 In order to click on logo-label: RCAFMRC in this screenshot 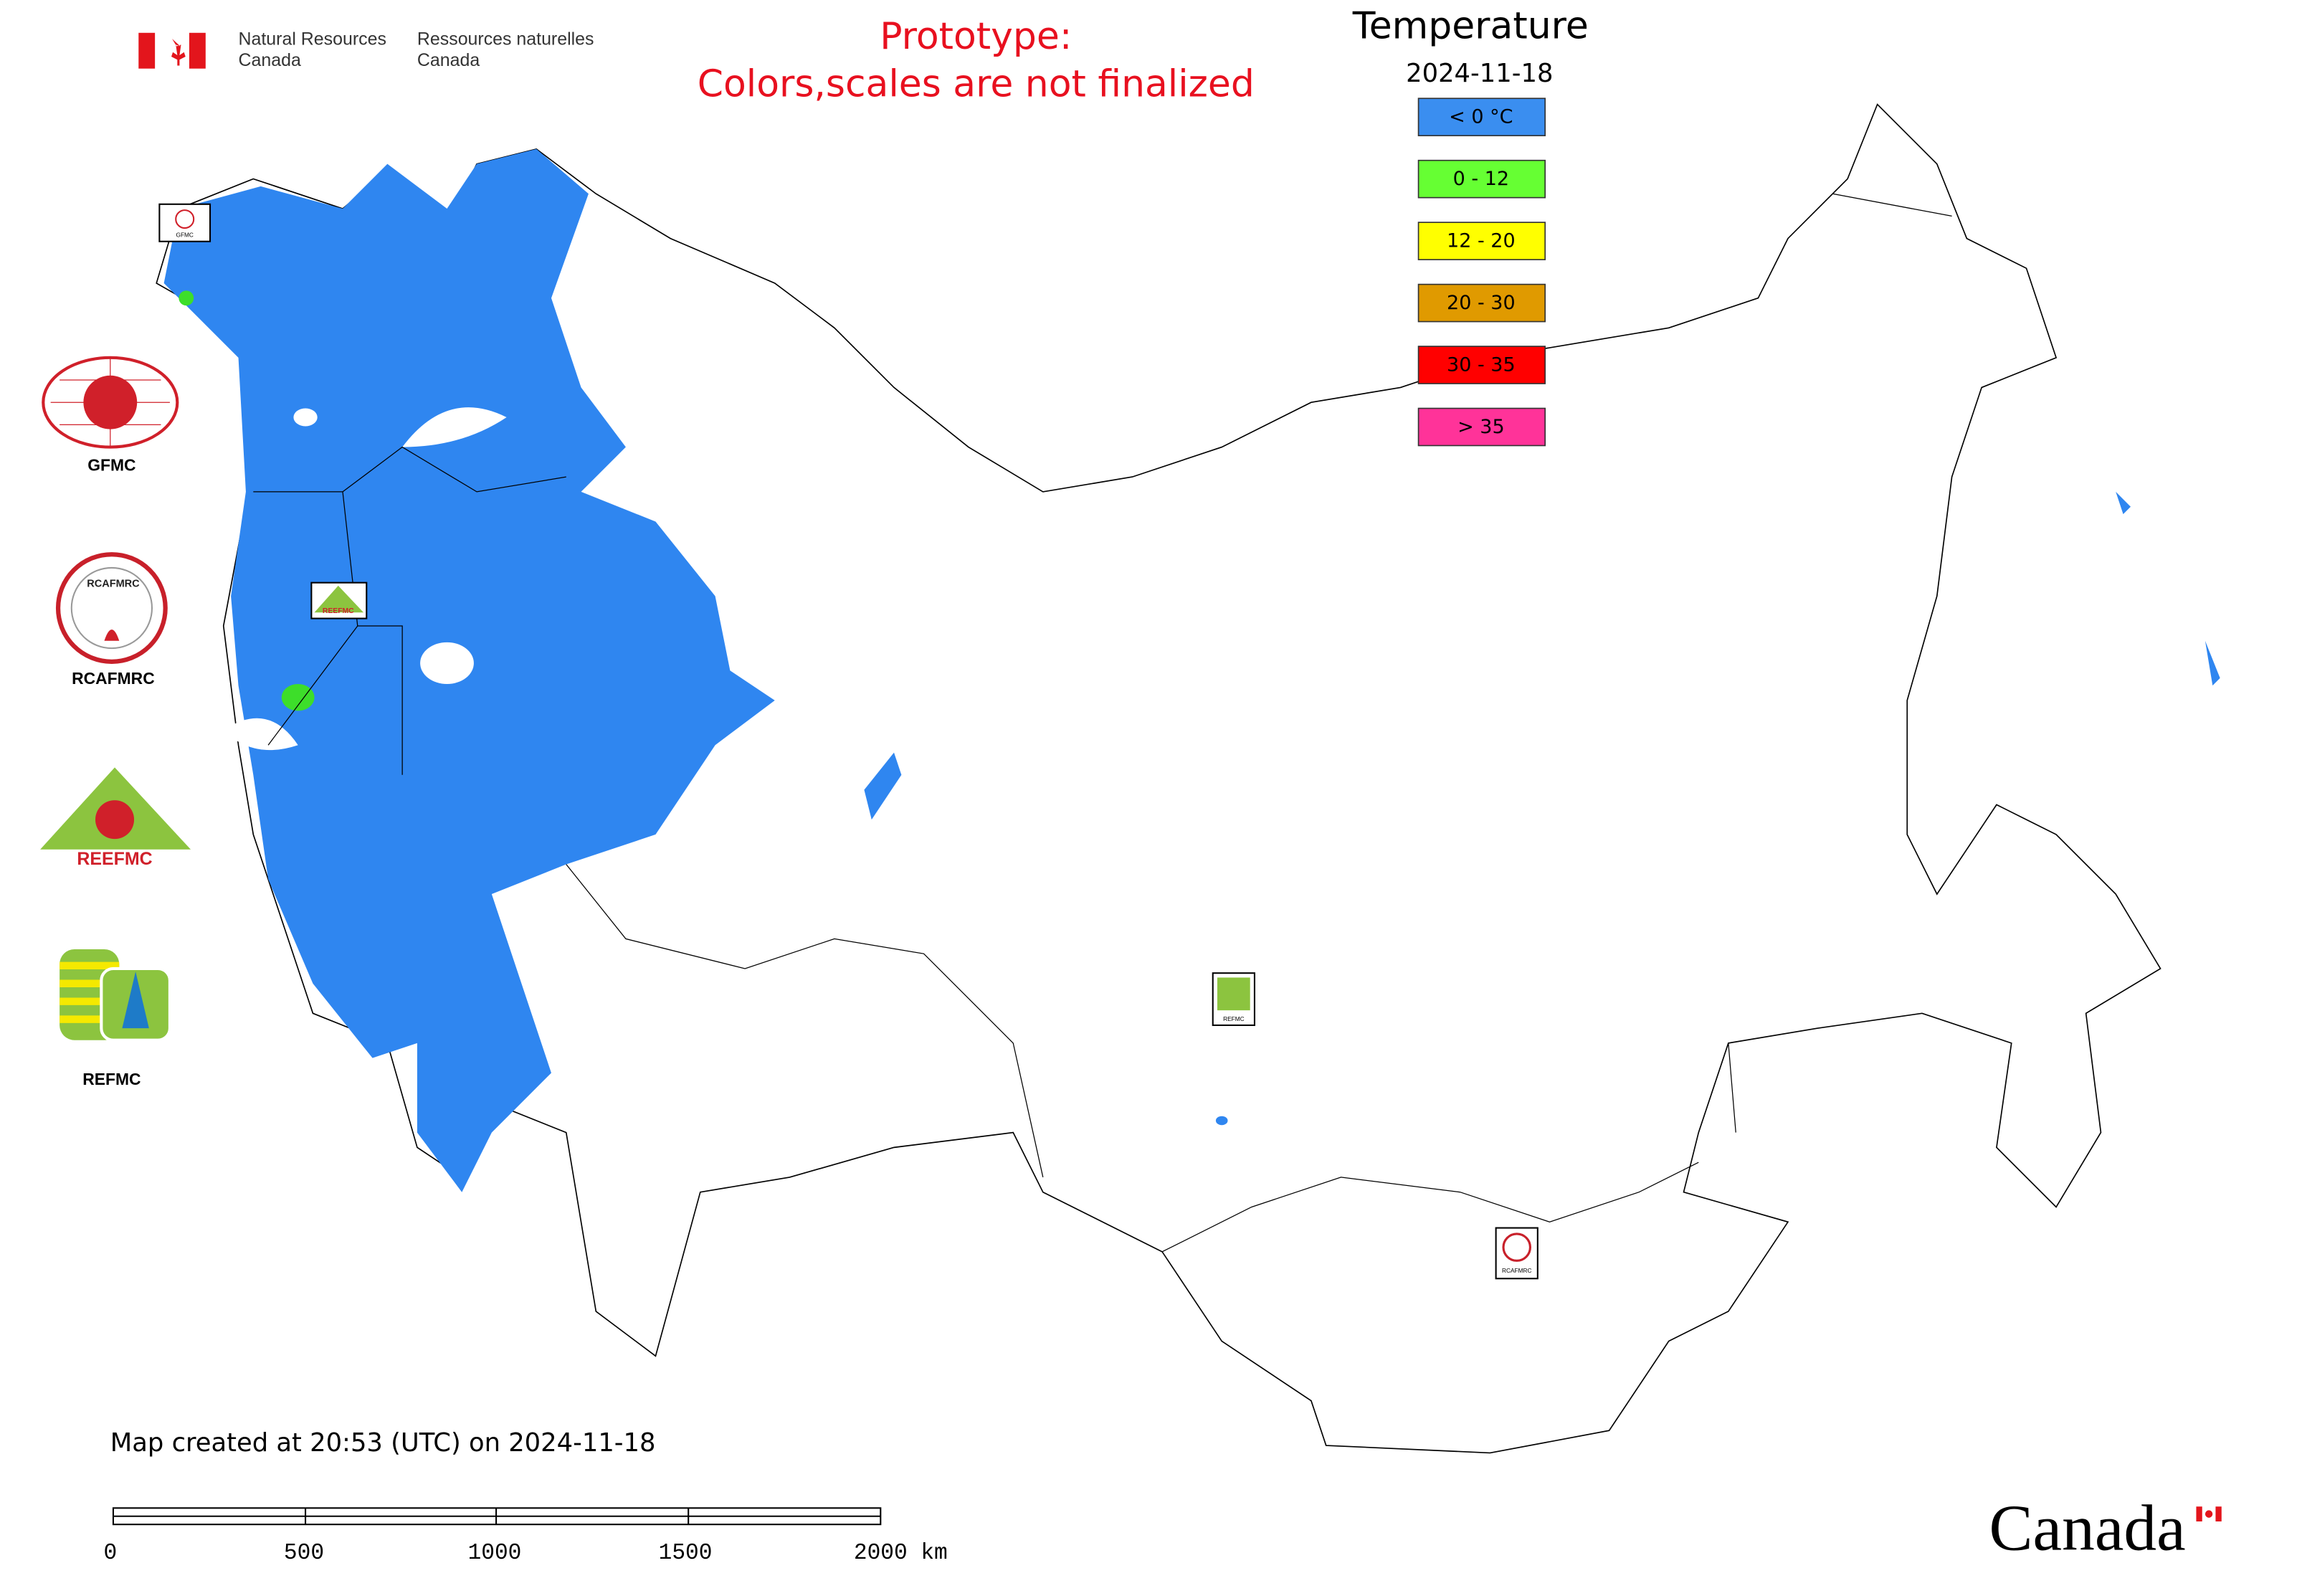, I will do `click(113, 678)`.